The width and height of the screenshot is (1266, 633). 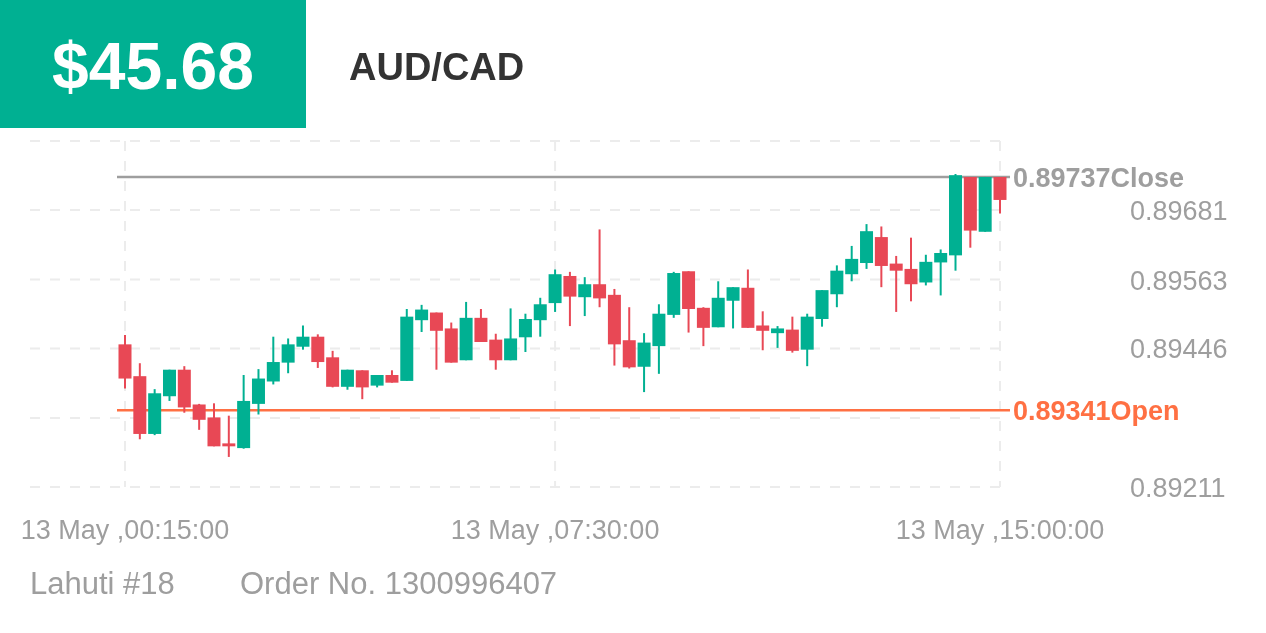 I want to click on ref-line-label: 0.89737Close, so click(x=1099, y=177).